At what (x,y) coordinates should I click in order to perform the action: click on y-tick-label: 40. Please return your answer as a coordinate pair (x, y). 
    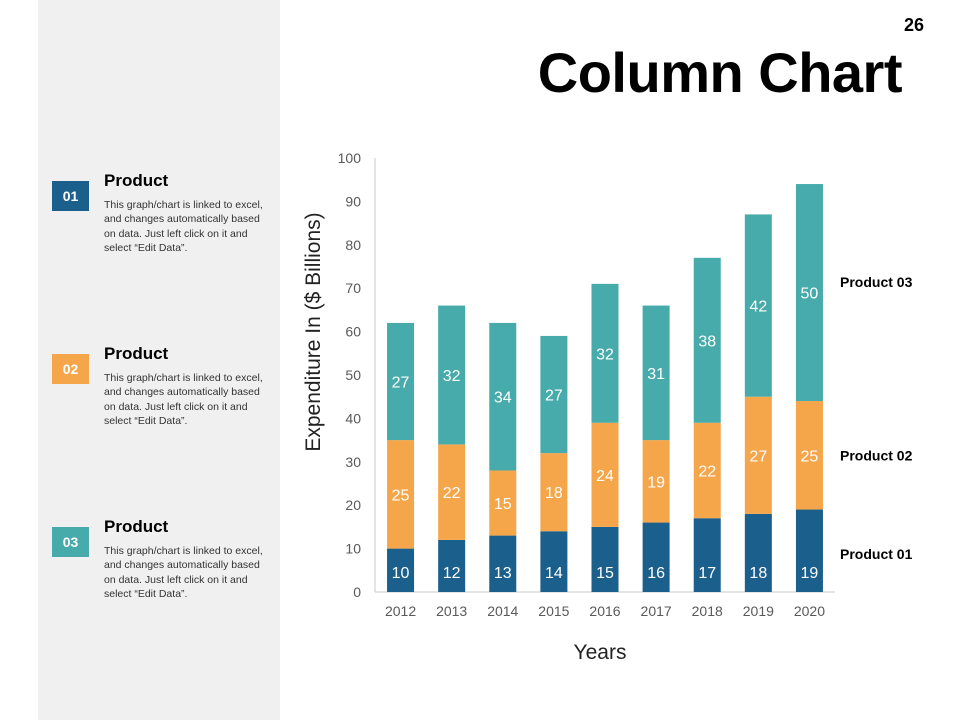
    Looking at the image, I should click on (353, 418).